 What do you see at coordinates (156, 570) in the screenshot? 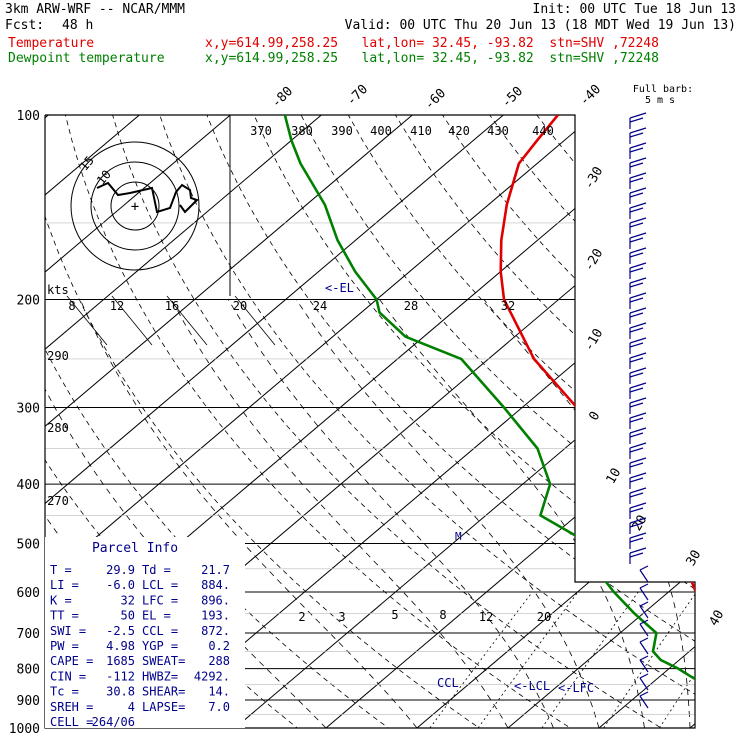
I see `parcel-key: Td =` at bounding box center [156, 570].